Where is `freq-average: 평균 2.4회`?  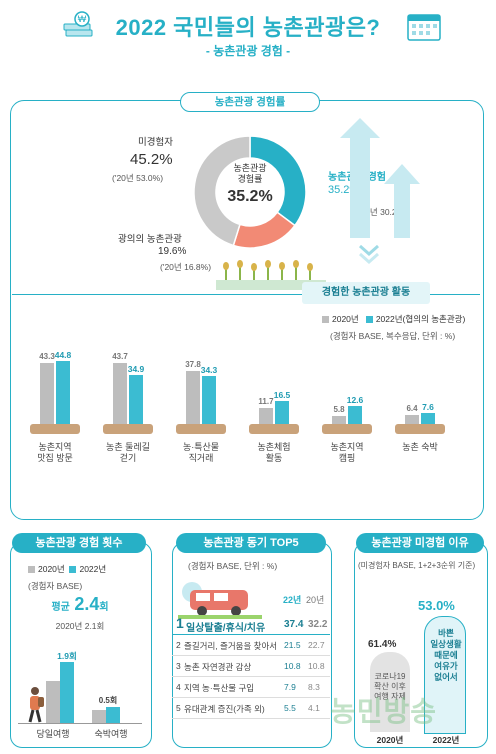
freq-average: 평균 2.4회 is located at coordinates (80, 604).